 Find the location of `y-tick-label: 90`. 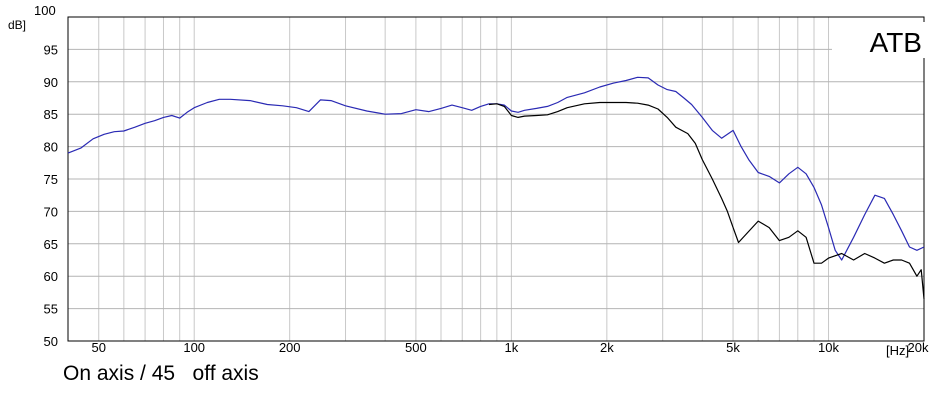

y-tick-label: 90 is located at coordinates (51, 82).